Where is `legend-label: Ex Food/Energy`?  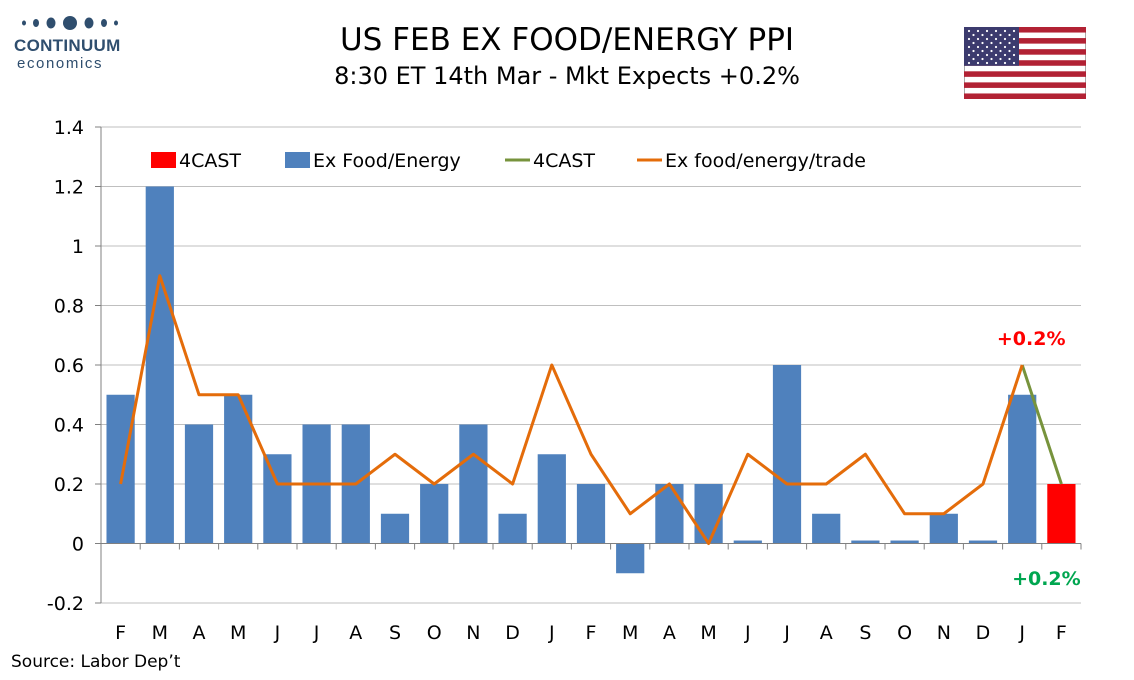 legend-label: Ex Food/Energy is located at coordinates (387, 161).